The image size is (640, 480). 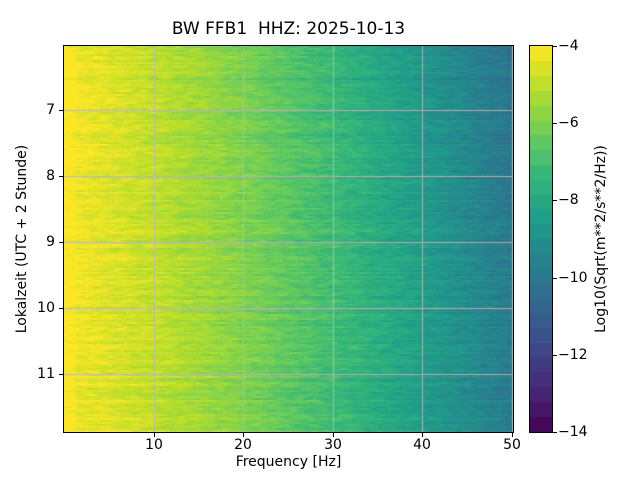 I want to click on x-axis-label: Frequency [Hz], so click(x=288, y=462).